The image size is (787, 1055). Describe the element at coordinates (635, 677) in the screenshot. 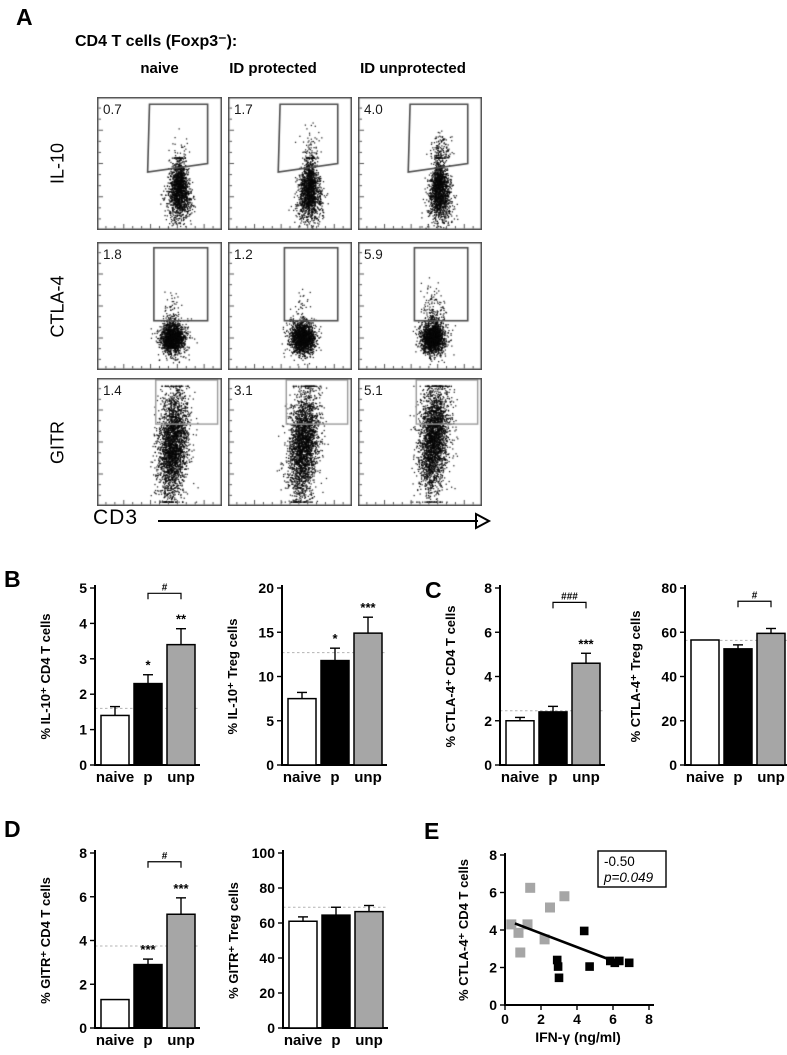

I see `y-axis-label: % CTLA-4⁺ Treg cells` at that location.